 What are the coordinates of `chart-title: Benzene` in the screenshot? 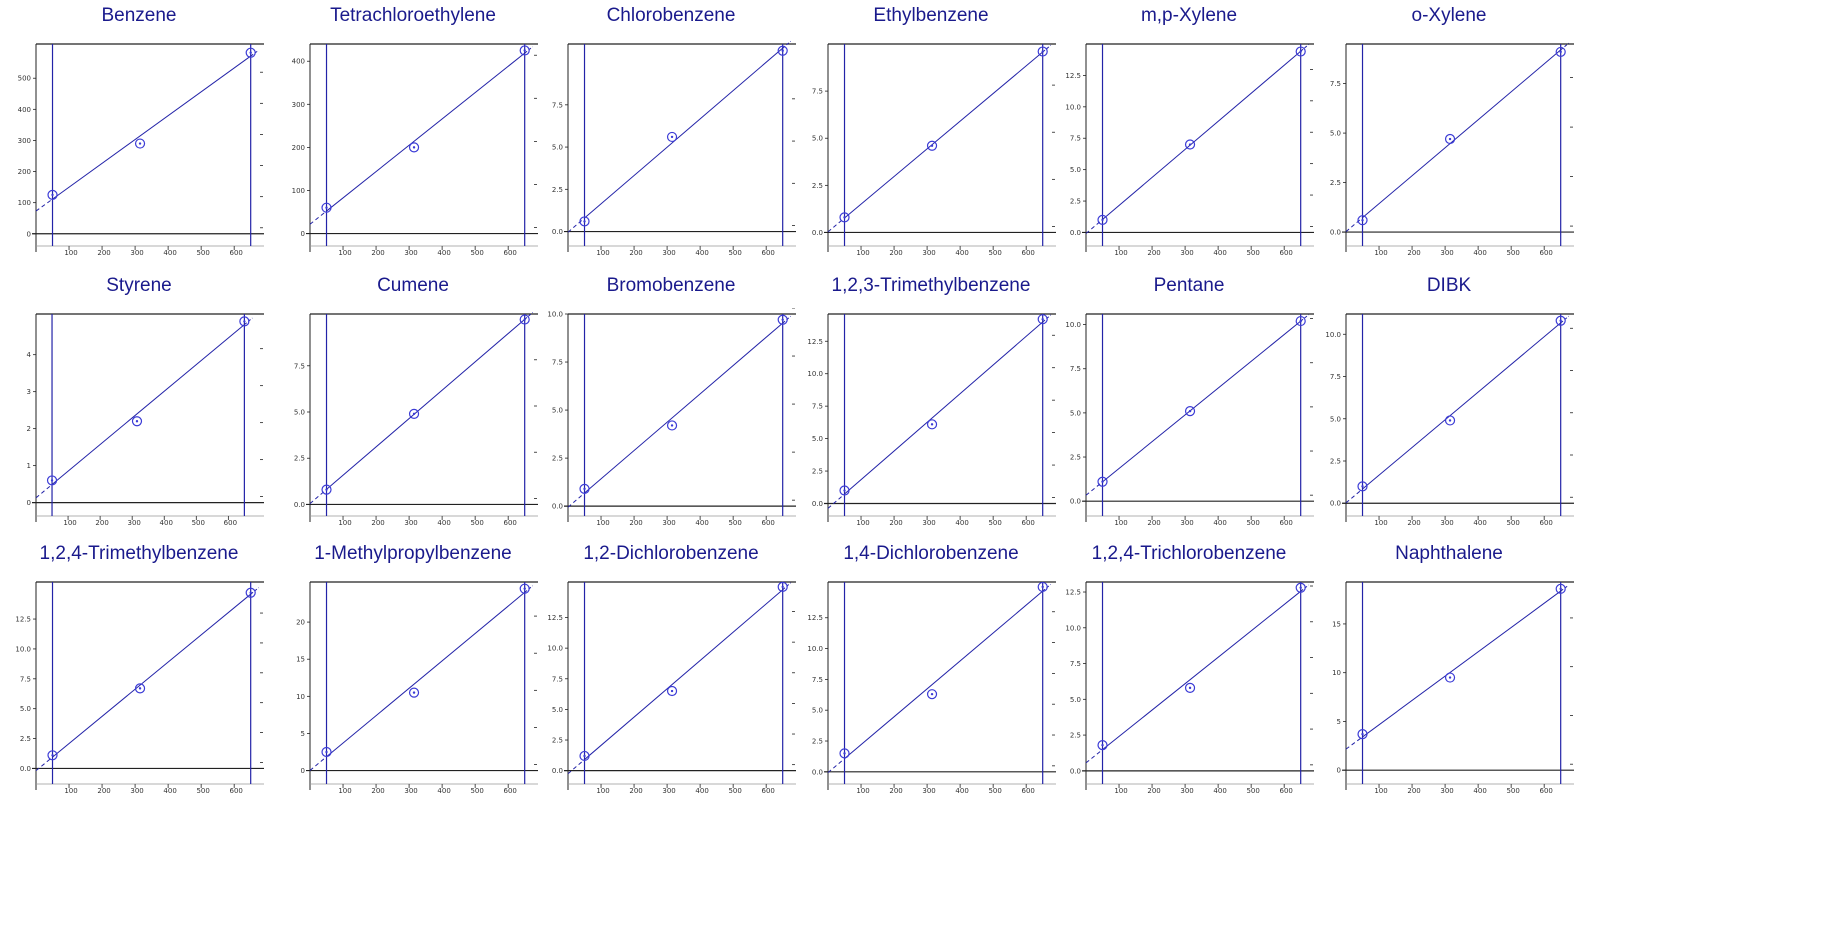 It's located at (139, 15).